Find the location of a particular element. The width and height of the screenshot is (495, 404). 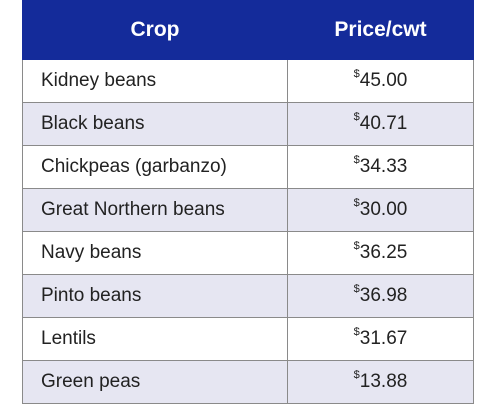

price-value: 13.88 is located at coordinates (383, 381).